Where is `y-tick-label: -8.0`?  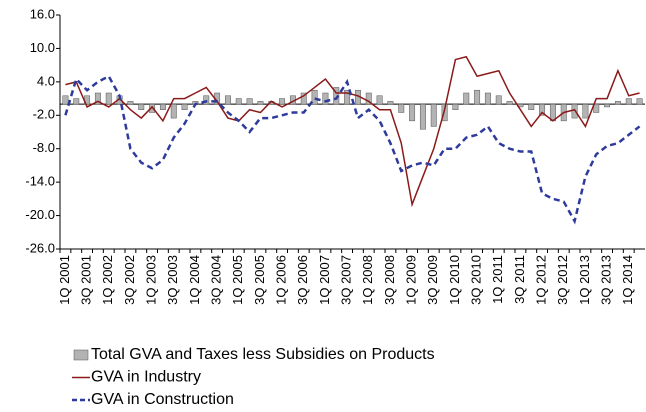
y-tick-label: -8.0 is located at coordinates (44, 147).